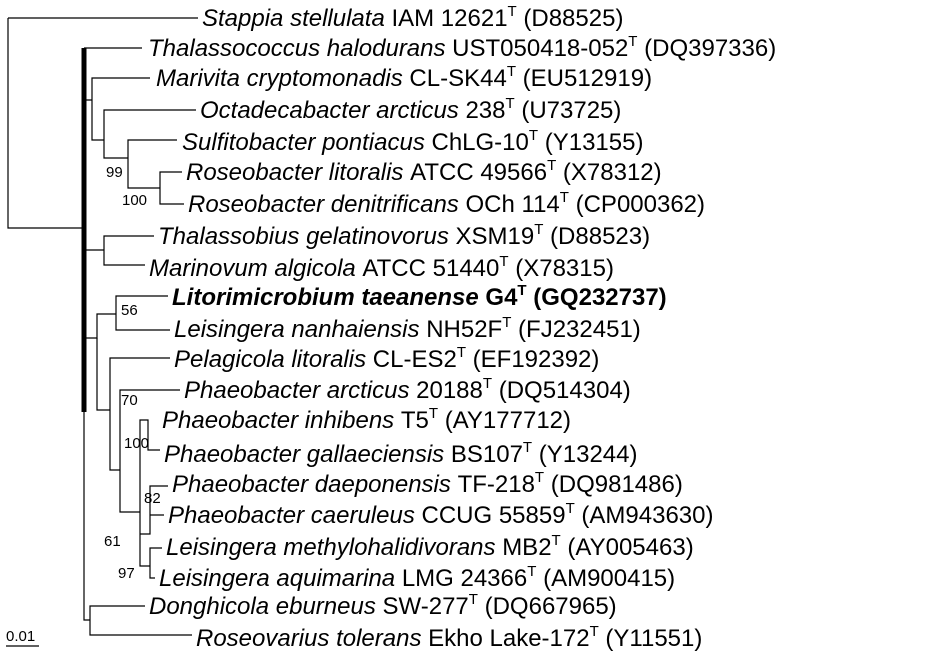 The width and height of the screenshot is (947, 661). I want to click on taxon-strain: CL-SK44, so click(457, 78).